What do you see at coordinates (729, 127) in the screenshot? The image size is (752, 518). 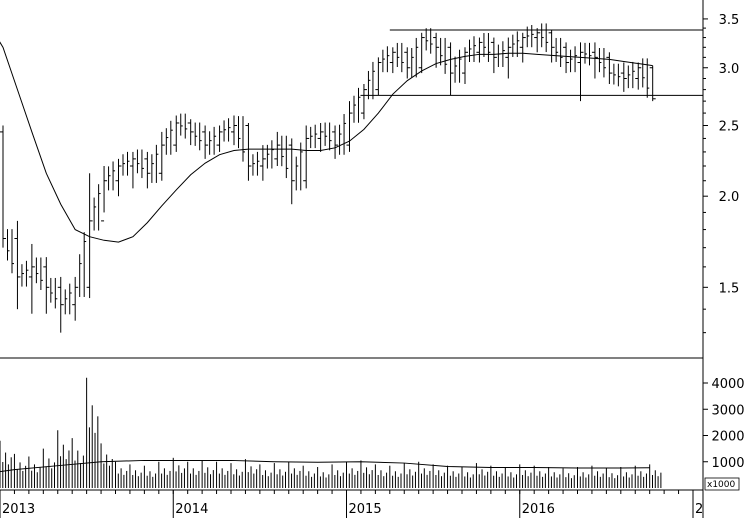 I see `price-y-tick-label: 2.5` at bounding box center [729, 127].